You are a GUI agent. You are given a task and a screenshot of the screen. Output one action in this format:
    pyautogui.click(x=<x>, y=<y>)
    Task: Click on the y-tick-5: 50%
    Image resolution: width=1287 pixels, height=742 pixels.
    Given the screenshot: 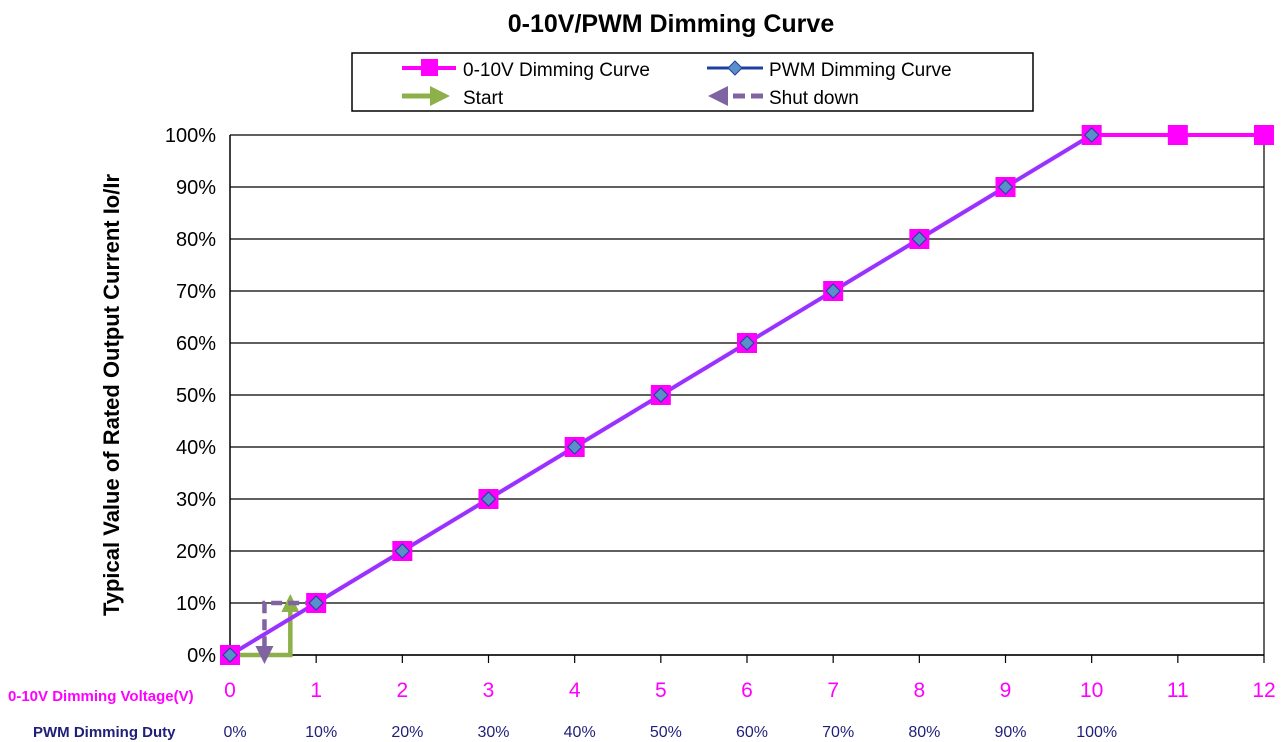 What is the action you would take?
    pyautogui.click(x=196, y=396)
    